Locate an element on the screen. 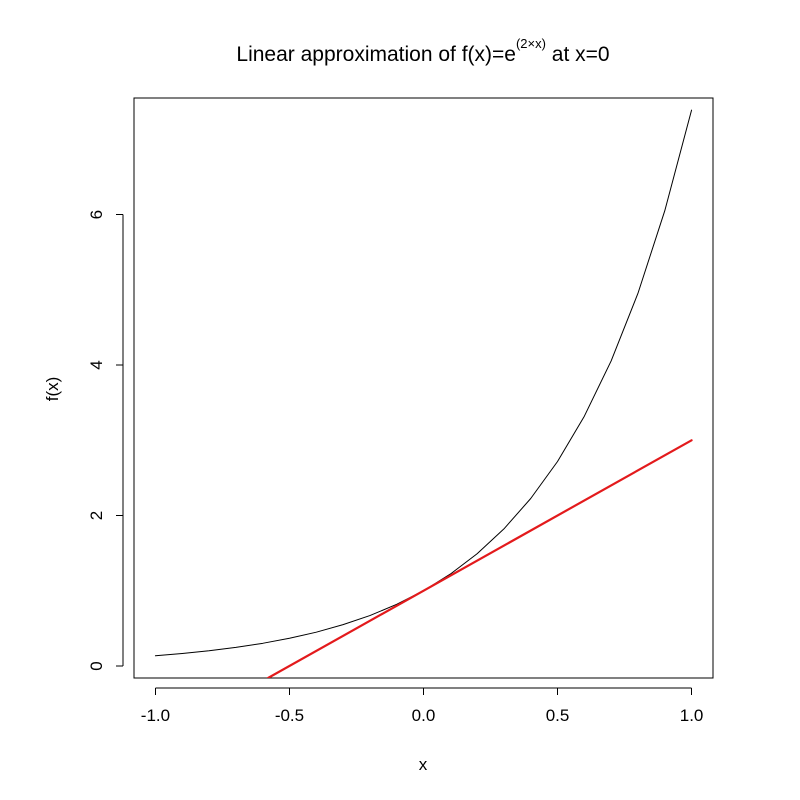  y-tick-label: 2 is located at coordinates (96, 515).